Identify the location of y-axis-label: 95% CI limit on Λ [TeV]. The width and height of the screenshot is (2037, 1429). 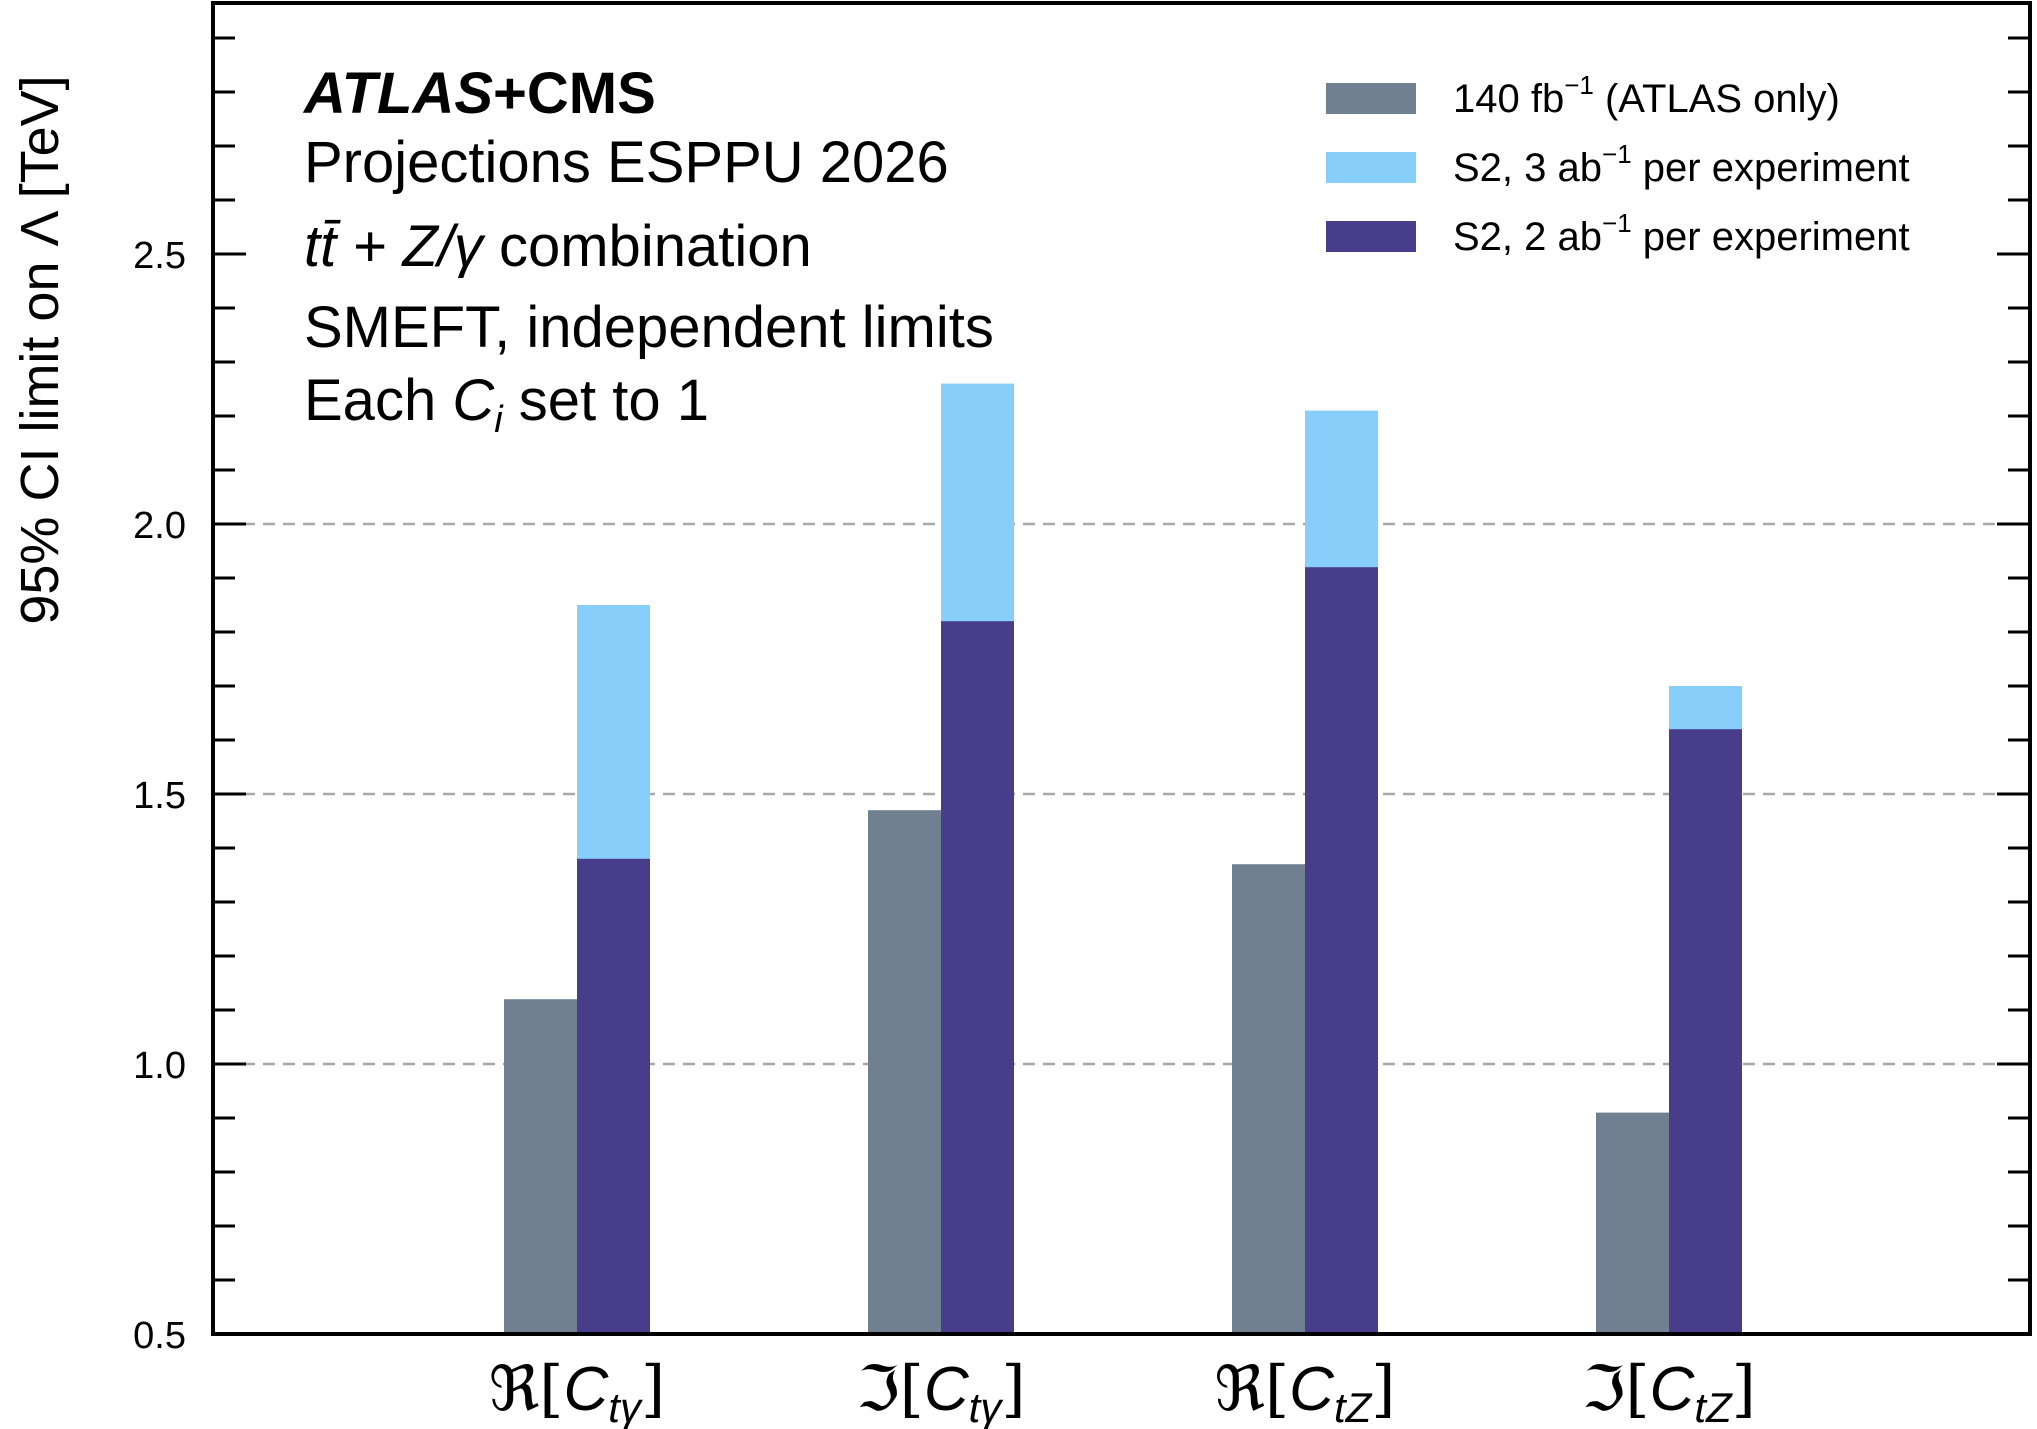
(40, 349).